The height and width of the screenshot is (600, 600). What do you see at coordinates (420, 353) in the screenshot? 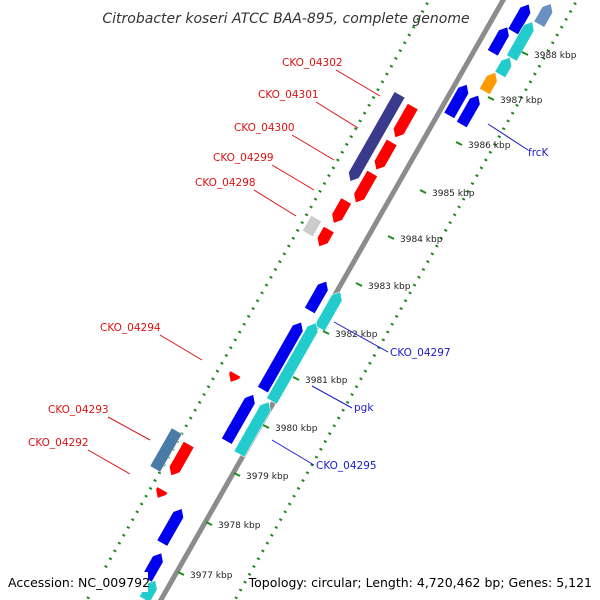
I see `gene-label-cko_04297: CKO_04297` at bounding box center [420, 353].